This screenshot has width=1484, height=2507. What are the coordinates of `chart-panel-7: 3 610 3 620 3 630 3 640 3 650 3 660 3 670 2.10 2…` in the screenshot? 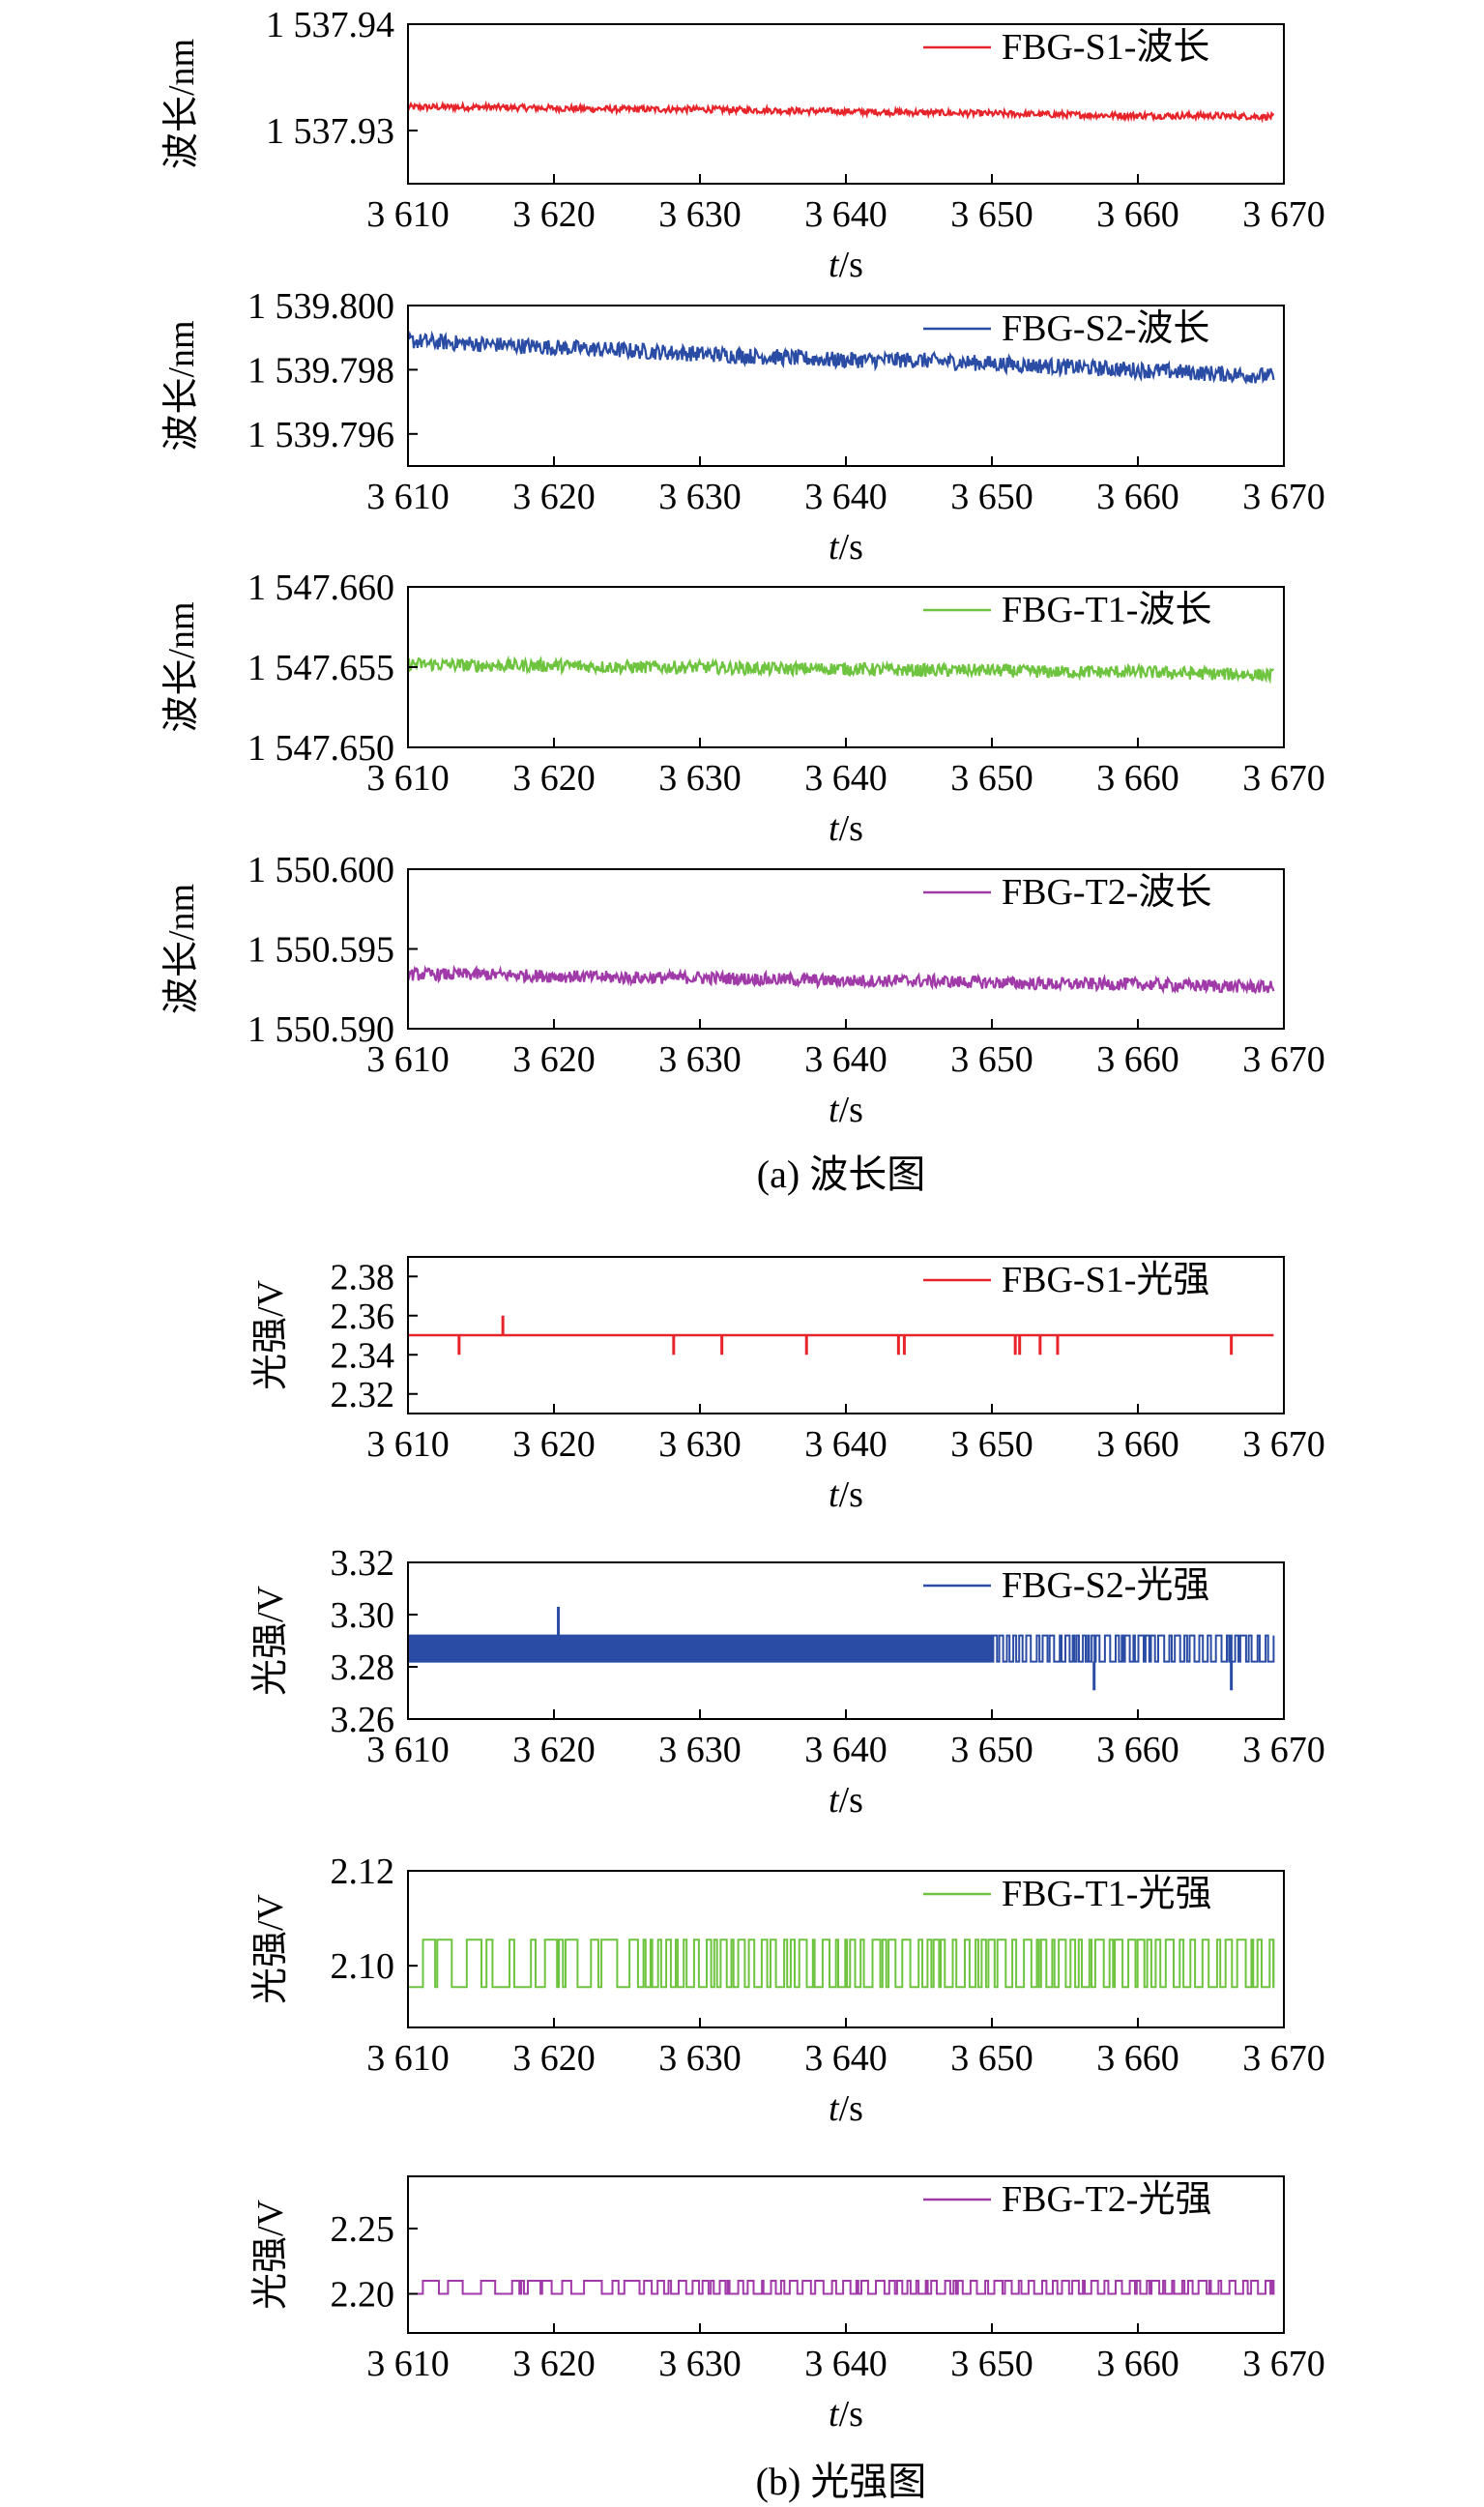 It's located at (788, 1990).